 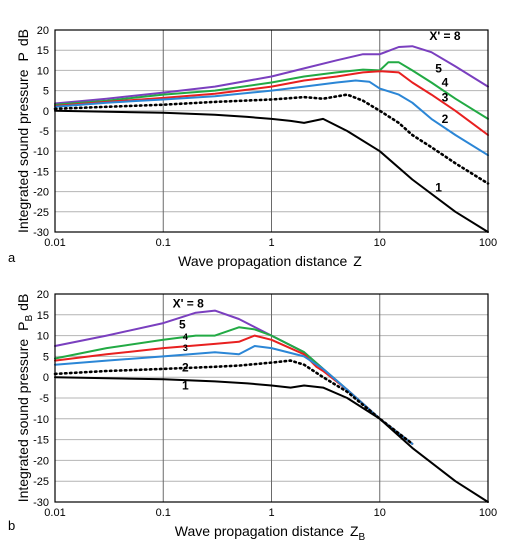 What do you see at coordinates (11, 525) in the screenshot?
I see `panel-label: b` at bounding box center [11, 525].